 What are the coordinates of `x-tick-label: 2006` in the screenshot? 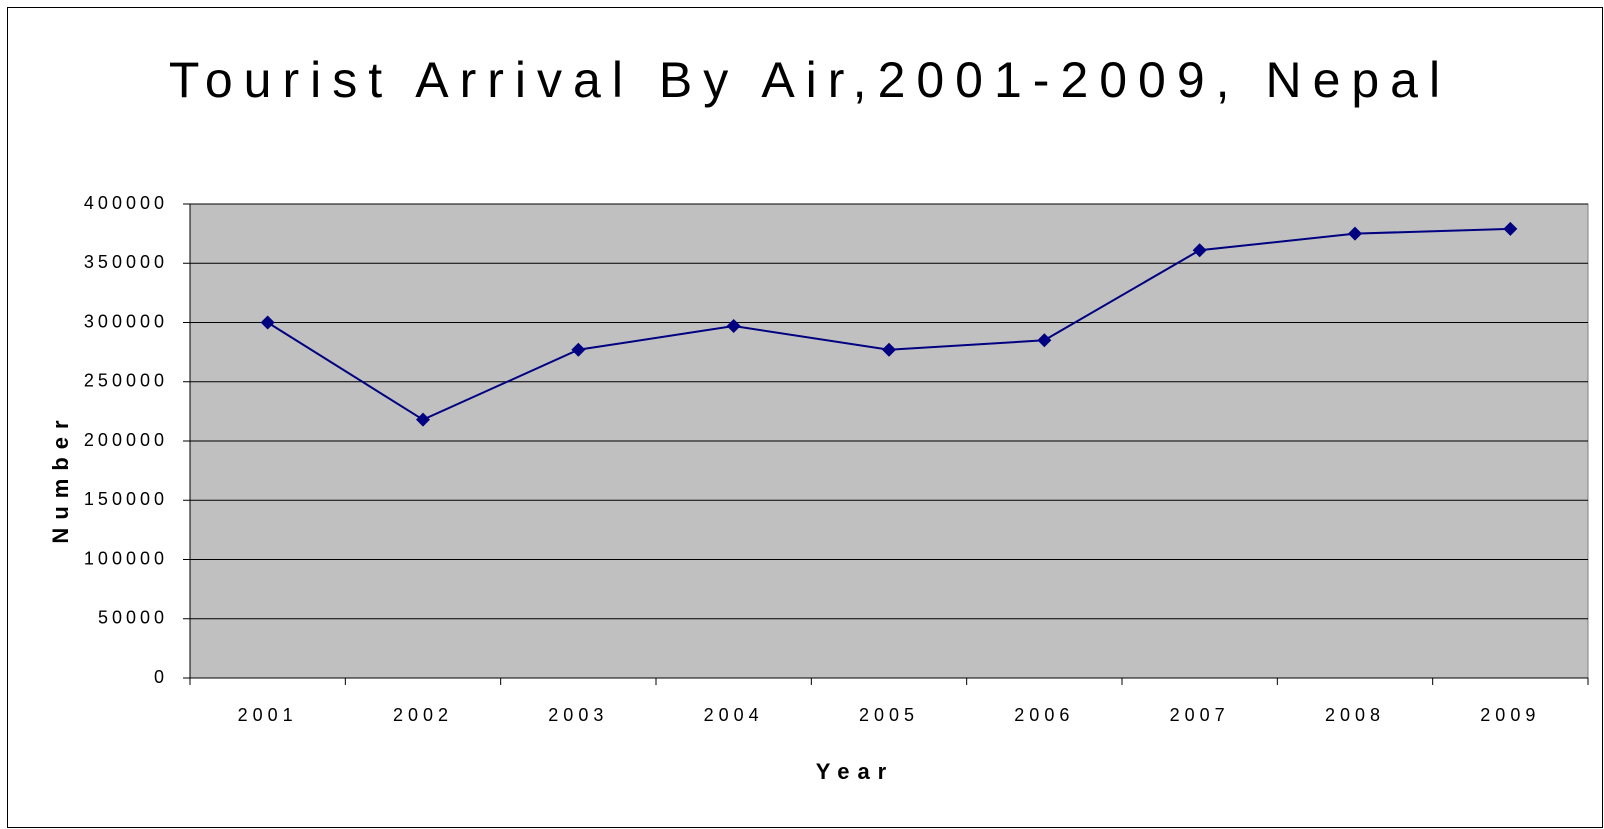 It's located at (1044, 715).